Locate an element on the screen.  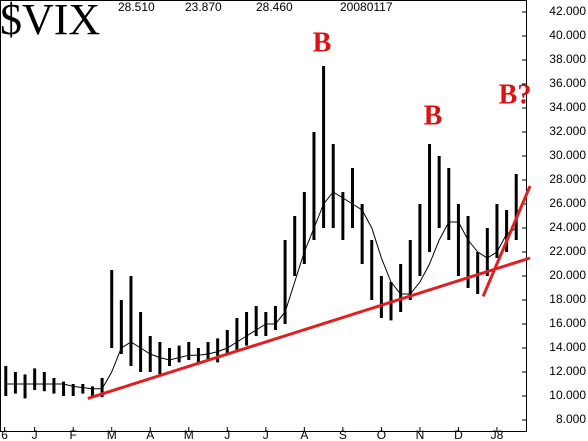
header-value: 20080117 is located at coordinates (366, 7).